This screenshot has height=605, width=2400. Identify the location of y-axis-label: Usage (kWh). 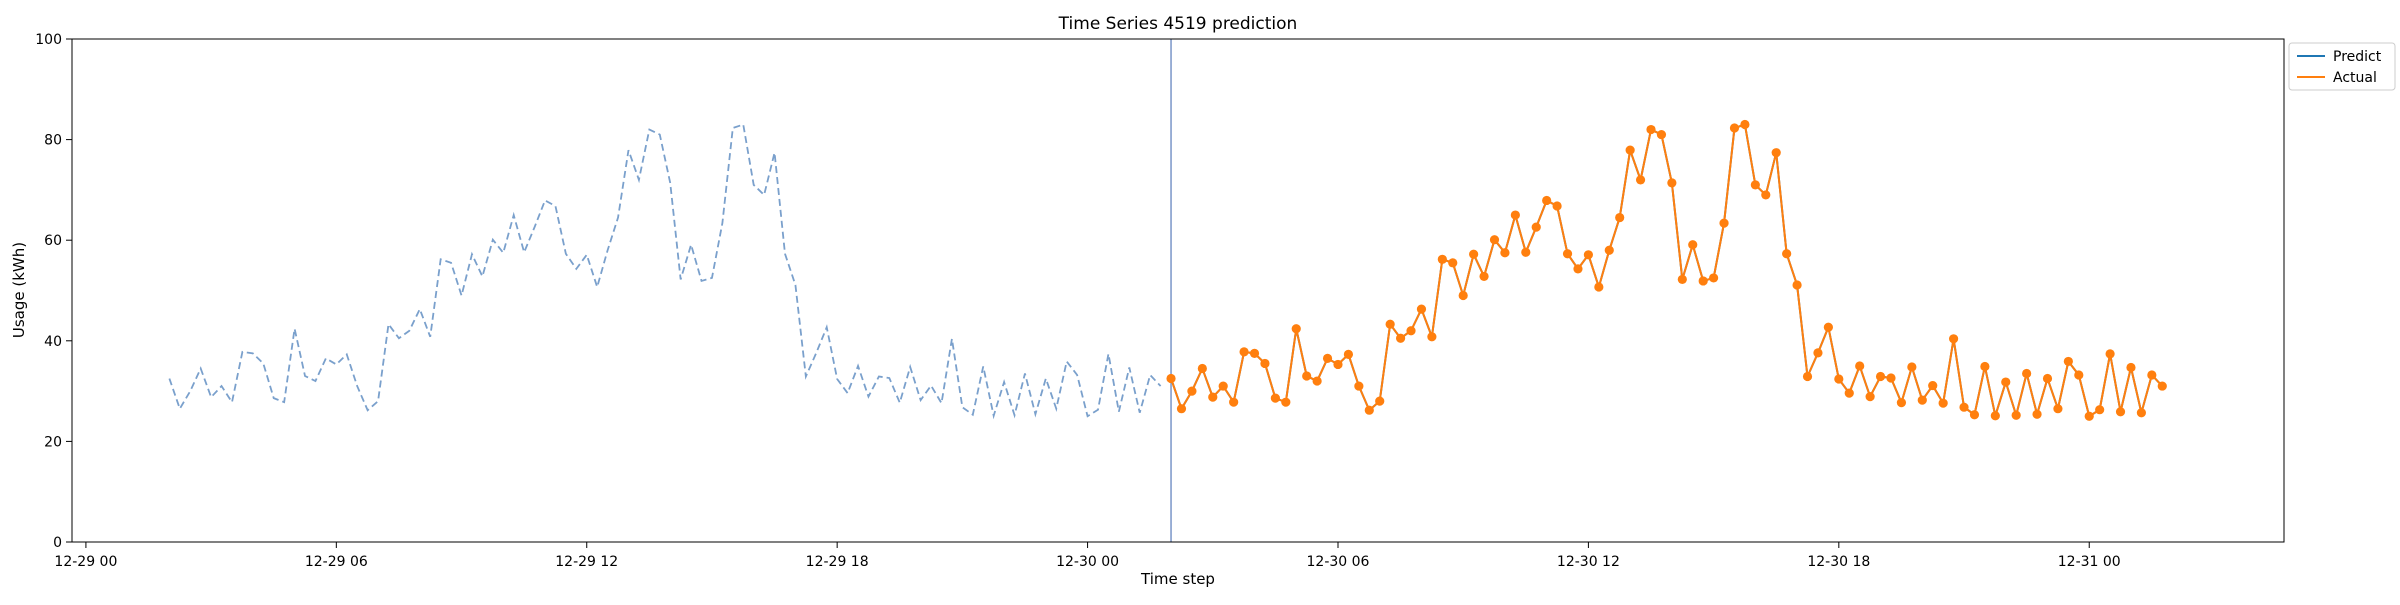
(19, 290).